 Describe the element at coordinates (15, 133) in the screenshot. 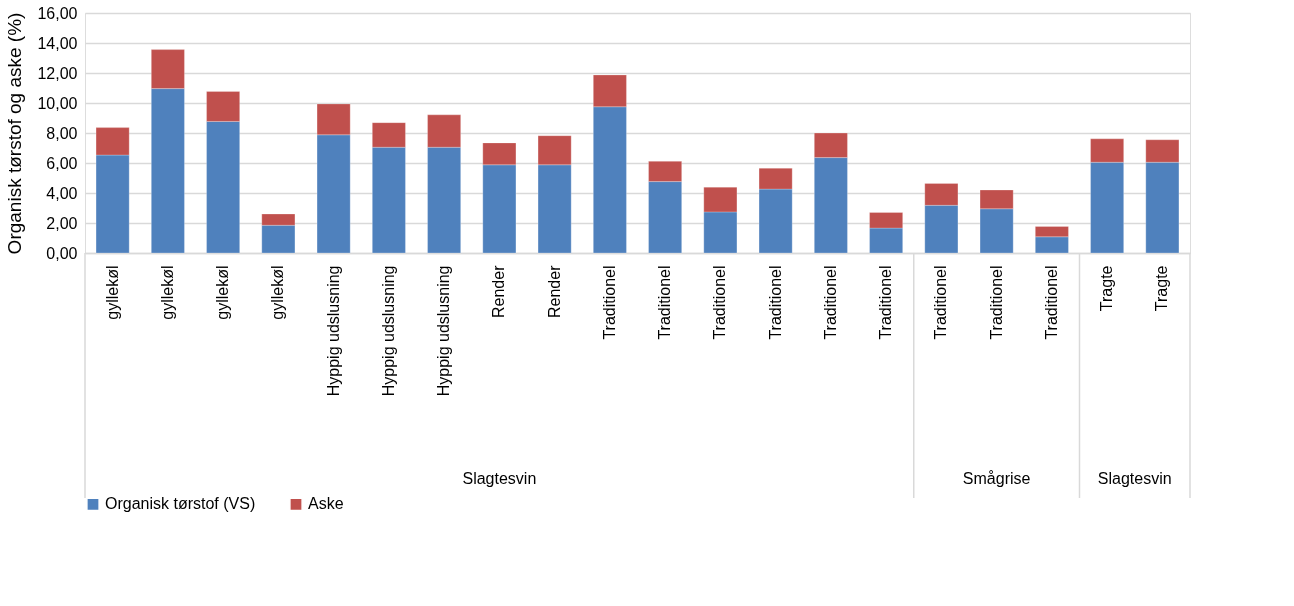

I see `y-axis-title: Organisk tørstof og aske (%)` at that location.